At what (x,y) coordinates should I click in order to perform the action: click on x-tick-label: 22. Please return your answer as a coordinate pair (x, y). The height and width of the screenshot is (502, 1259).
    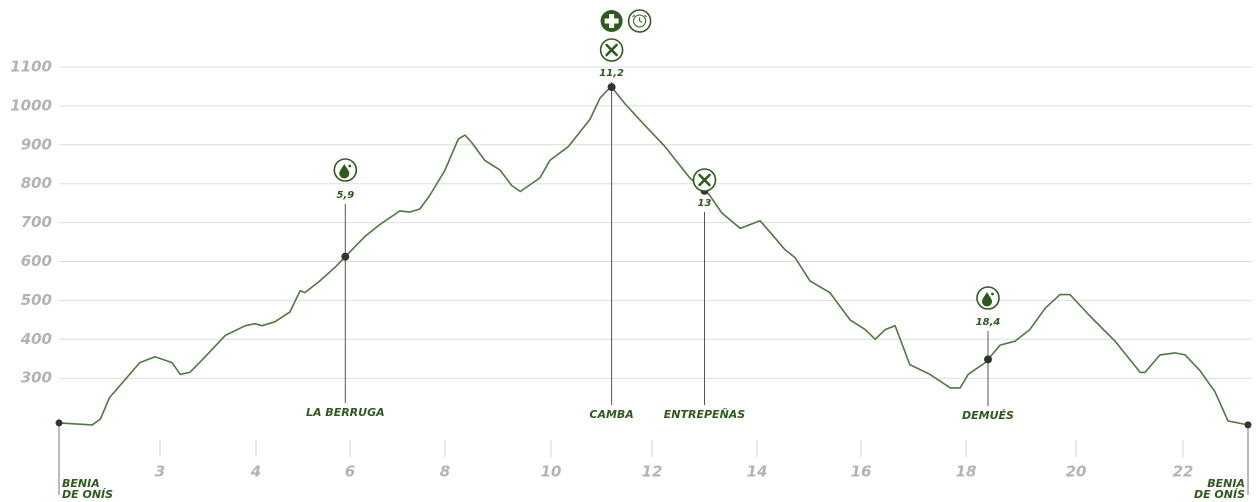
    Looking at the image, I should click on (1183, 472).